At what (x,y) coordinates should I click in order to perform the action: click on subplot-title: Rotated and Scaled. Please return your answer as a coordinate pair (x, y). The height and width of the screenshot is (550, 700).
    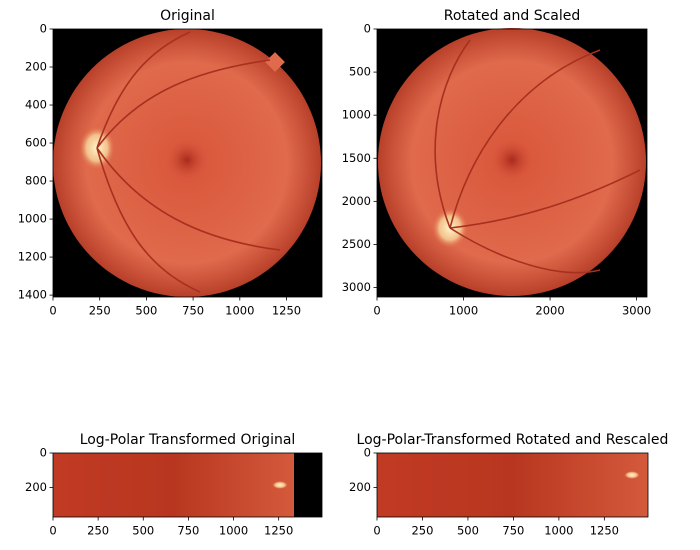
    Looking at the image, I should click on (512, 16).